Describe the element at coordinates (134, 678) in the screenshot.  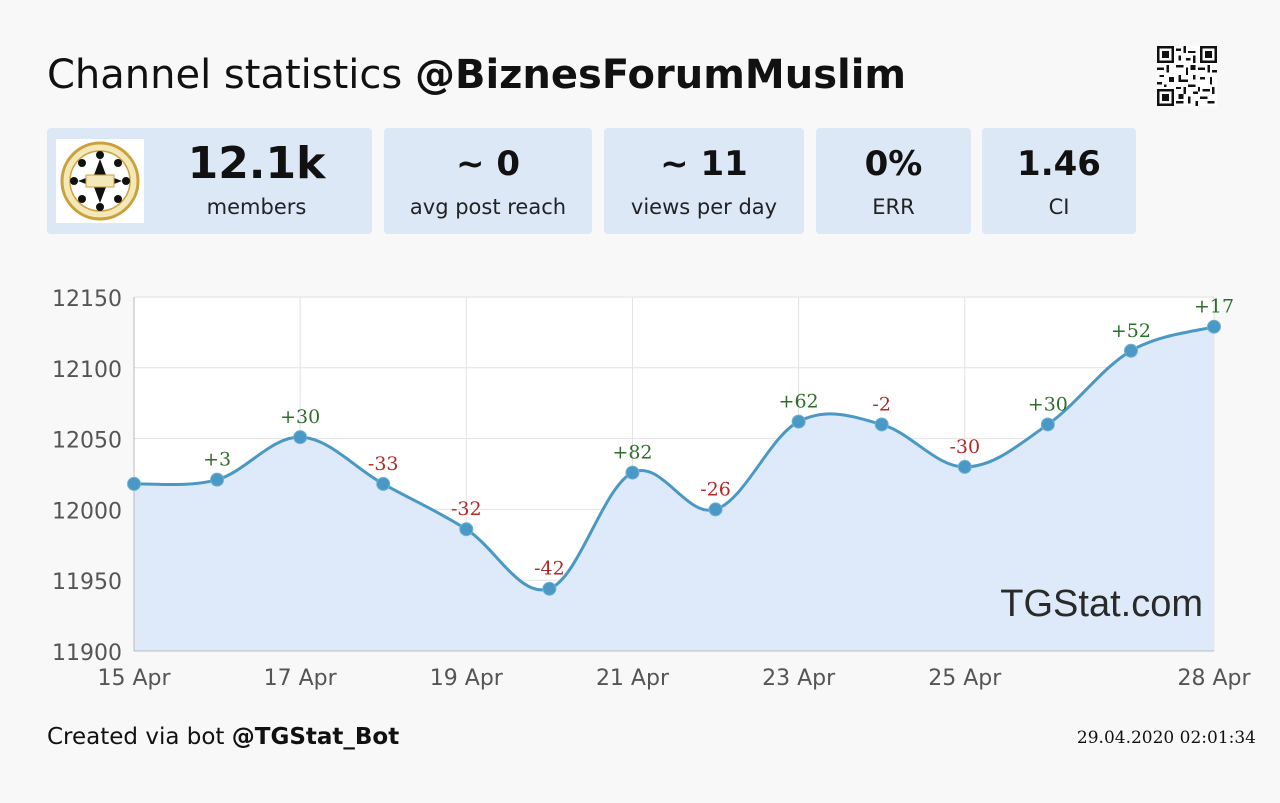
I see `x-tick-label: 15 Apr` at that location.